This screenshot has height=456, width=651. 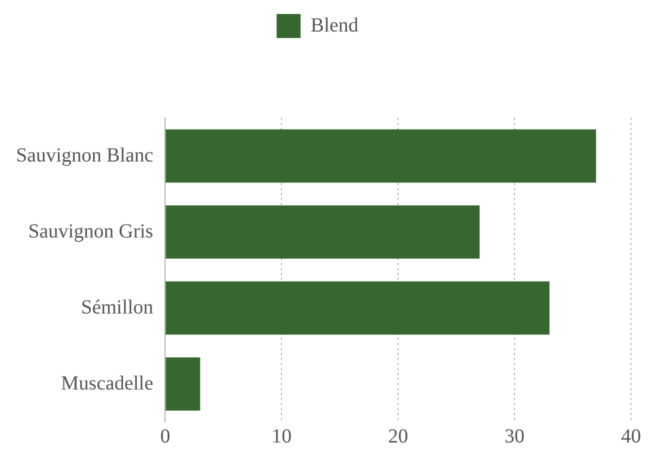 I want to click on y-tick-label: Sauvignon Blanc, so click(x=85, y=155).